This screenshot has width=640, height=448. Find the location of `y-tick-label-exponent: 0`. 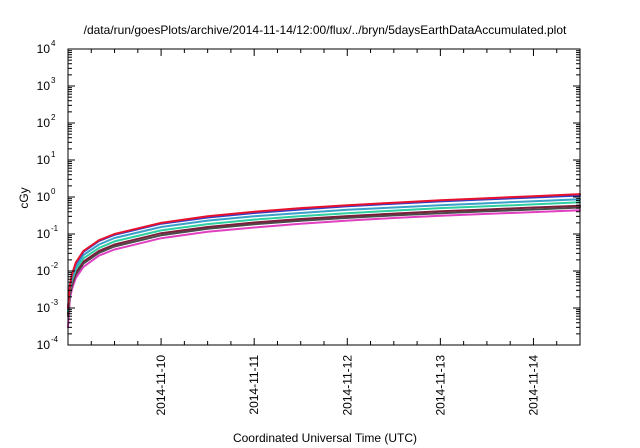

y-tick-label-exponent: 0 is located at coordinates (53, 191).